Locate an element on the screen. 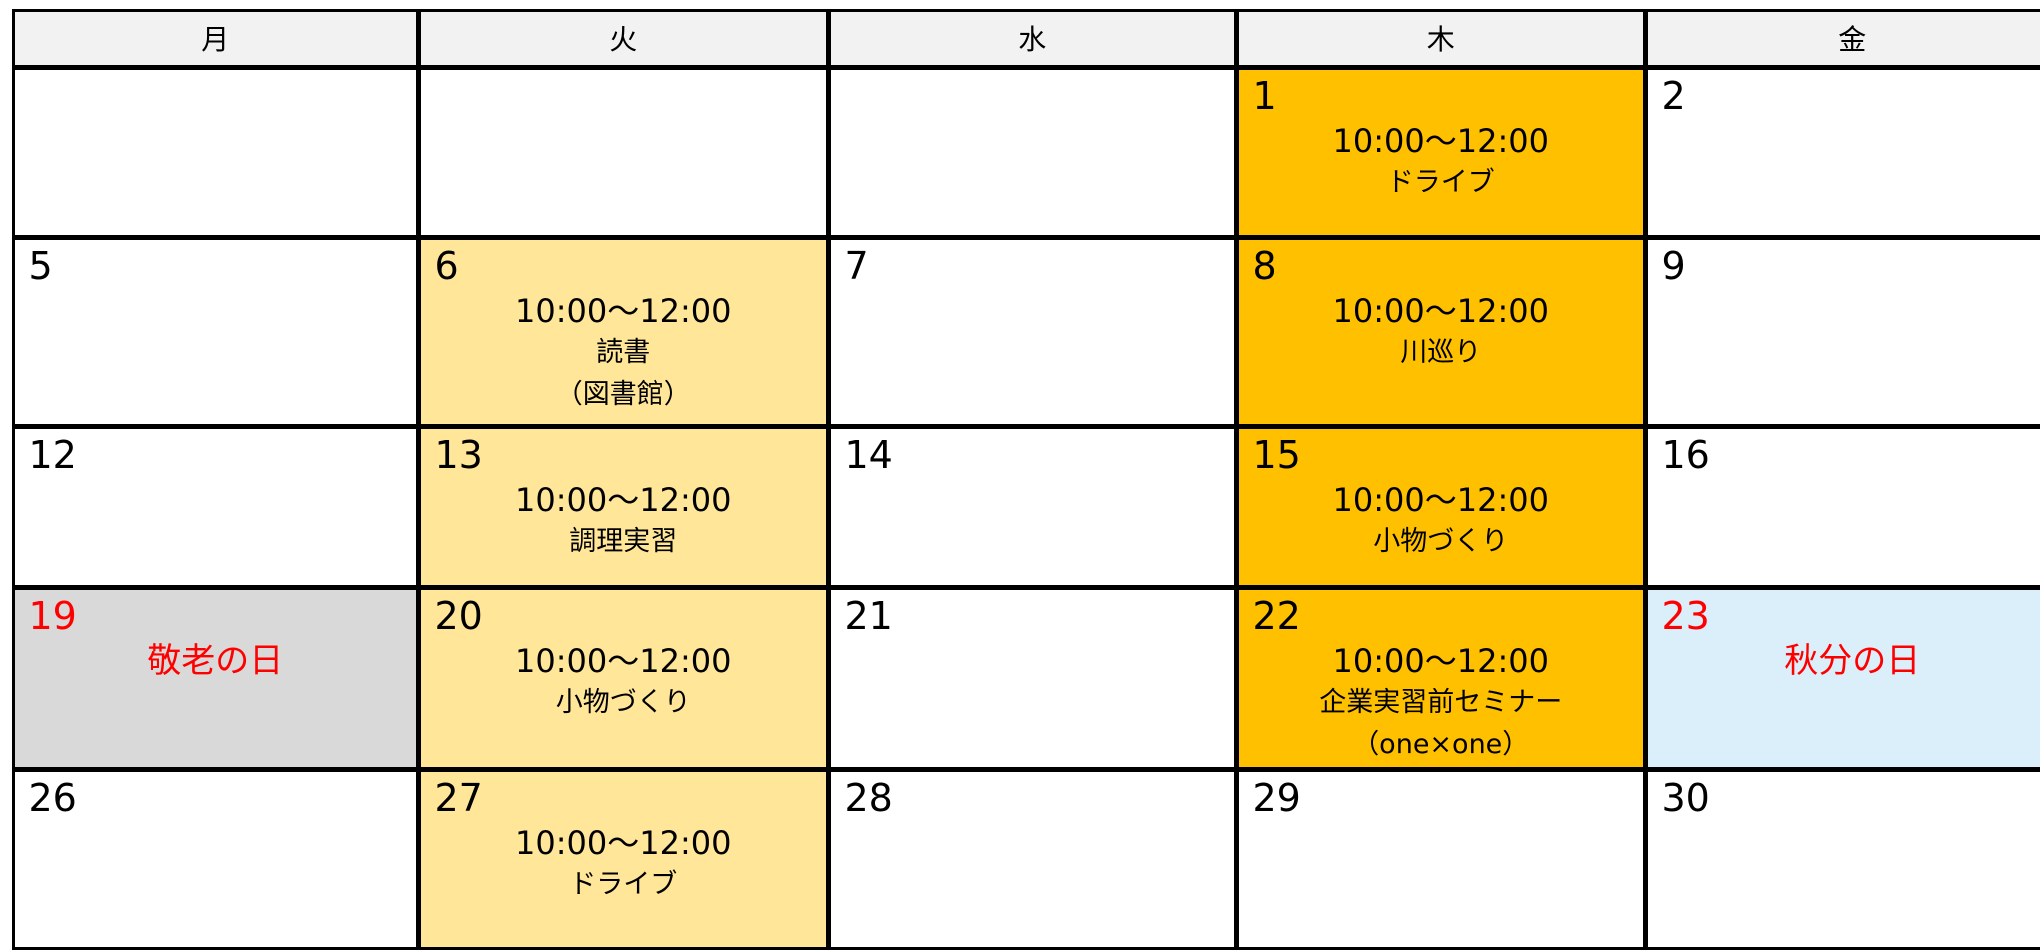 The height and width of the screenshot is (950, 2040). day-number: 15 is located at coordinates (1277, 455).